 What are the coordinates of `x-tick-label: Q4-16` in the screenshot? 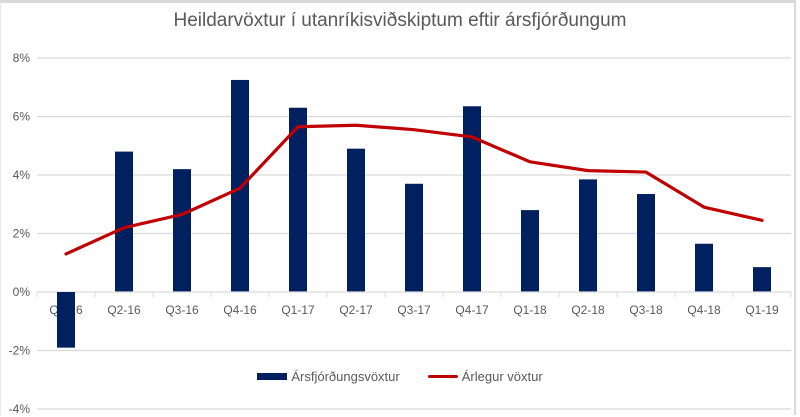 It's located at (240, 310).